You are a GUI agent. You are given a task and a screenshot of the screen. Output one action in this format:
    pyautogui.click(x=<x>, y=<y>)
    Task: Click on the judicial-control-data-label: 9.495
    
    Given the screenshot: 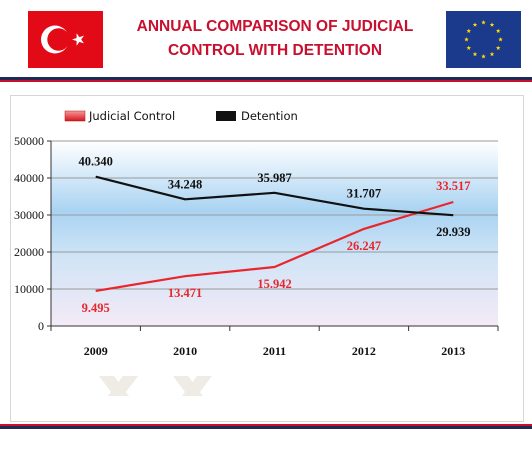 What is the action you would take?
    pyautogui.click(x=96, y=308)
    